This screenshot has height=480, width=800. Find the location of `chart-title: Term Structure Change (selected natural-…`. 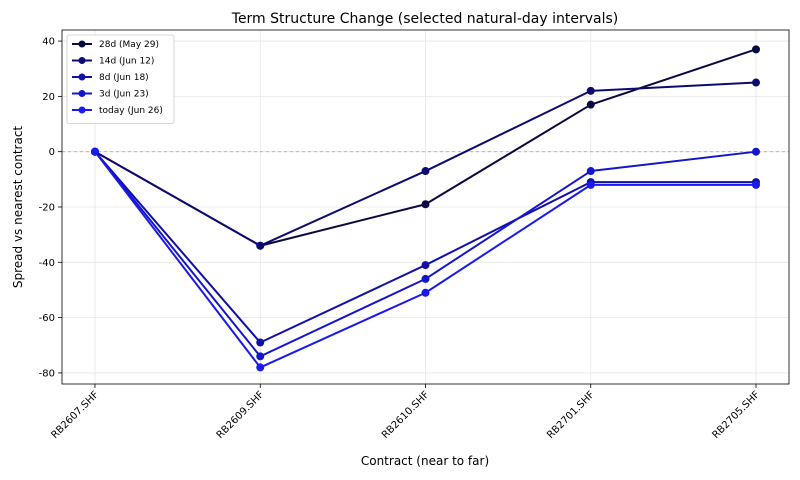

chart-title: Term Structure Change (selected natural-… is located at coordinates (424, 19).